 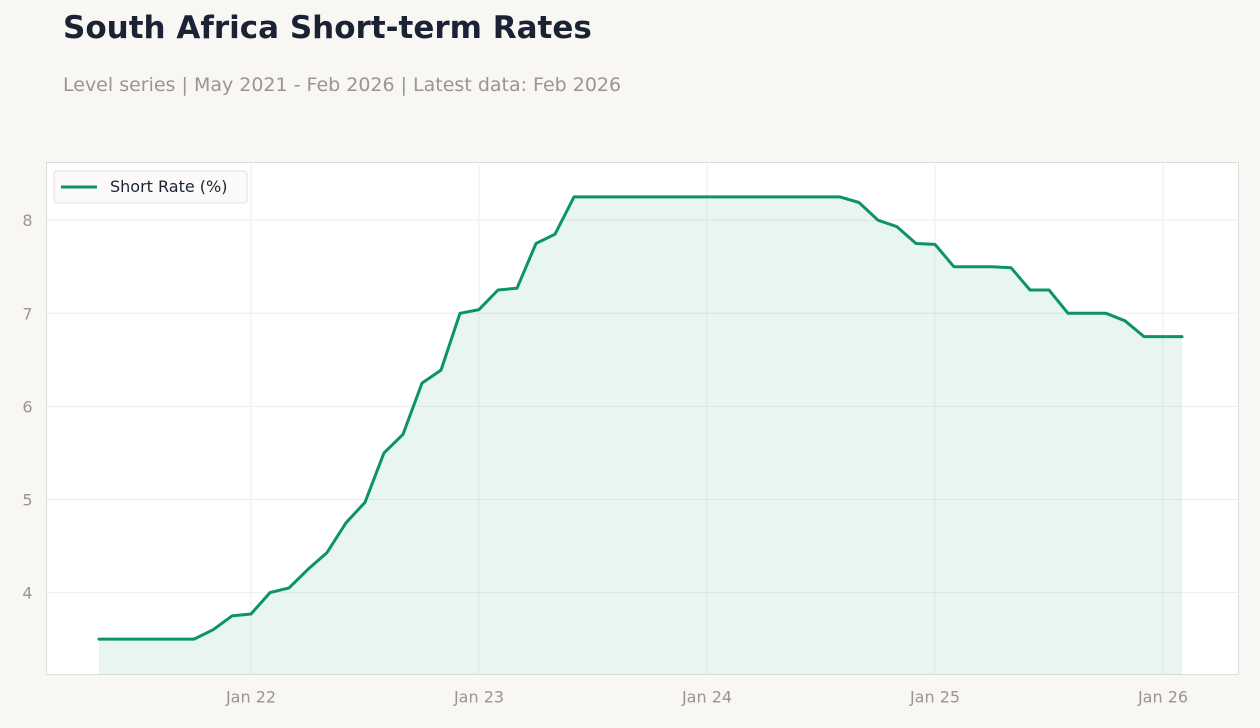 I want to click on x-axis-ticks: Jan 22 Jan 23 Jan 24 Jan 25 Jan 26, so click(x=706, y=697).